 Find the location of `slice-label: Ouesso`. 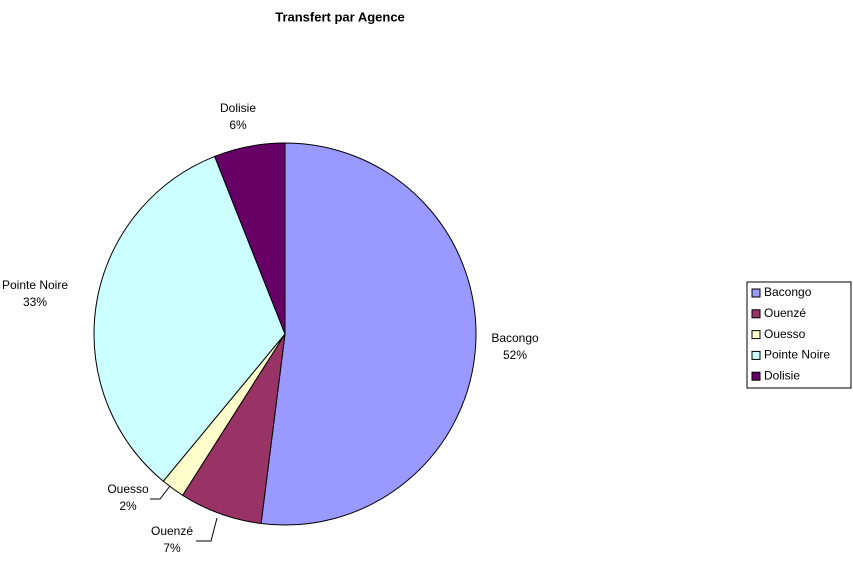

slice-label: Ouesso is located at coordinates (128, 489).